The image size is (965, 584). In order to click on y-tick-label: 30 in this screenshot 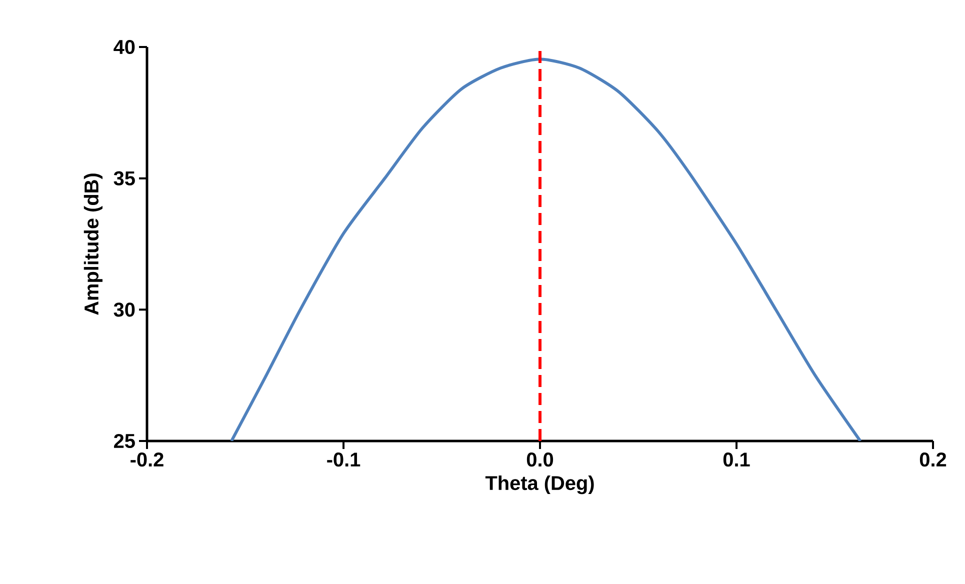, I will do `click(124, 309)`.